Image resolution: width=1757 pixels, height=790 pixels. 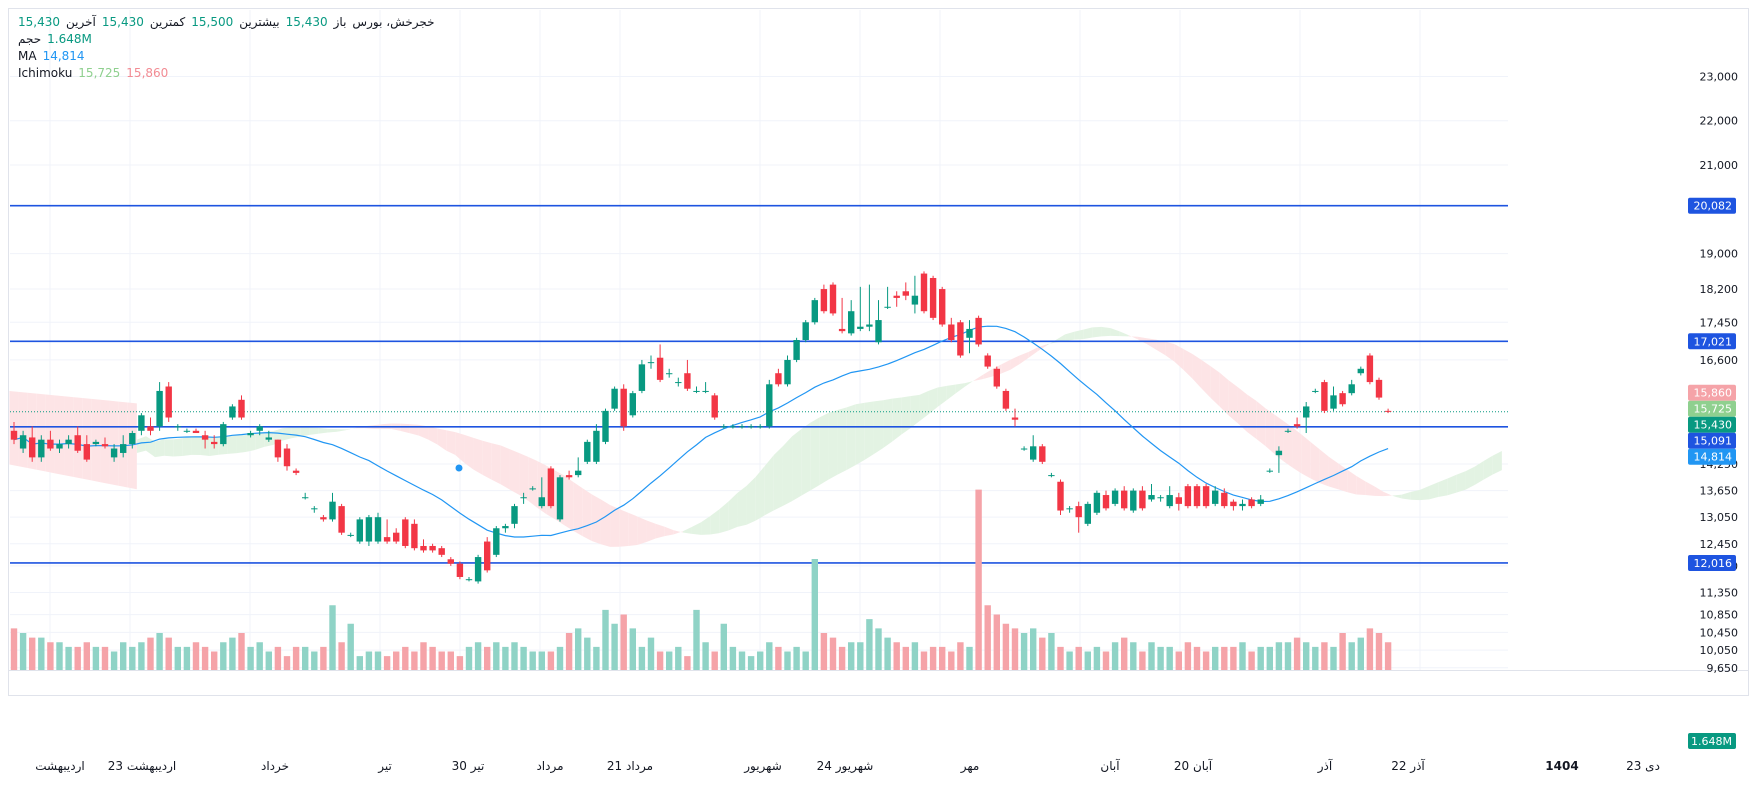 What do you see at coordinates (1713, 425) in the screenshot?
I see `price-tag-label: 15,430` at bounding box center [1713, 425].